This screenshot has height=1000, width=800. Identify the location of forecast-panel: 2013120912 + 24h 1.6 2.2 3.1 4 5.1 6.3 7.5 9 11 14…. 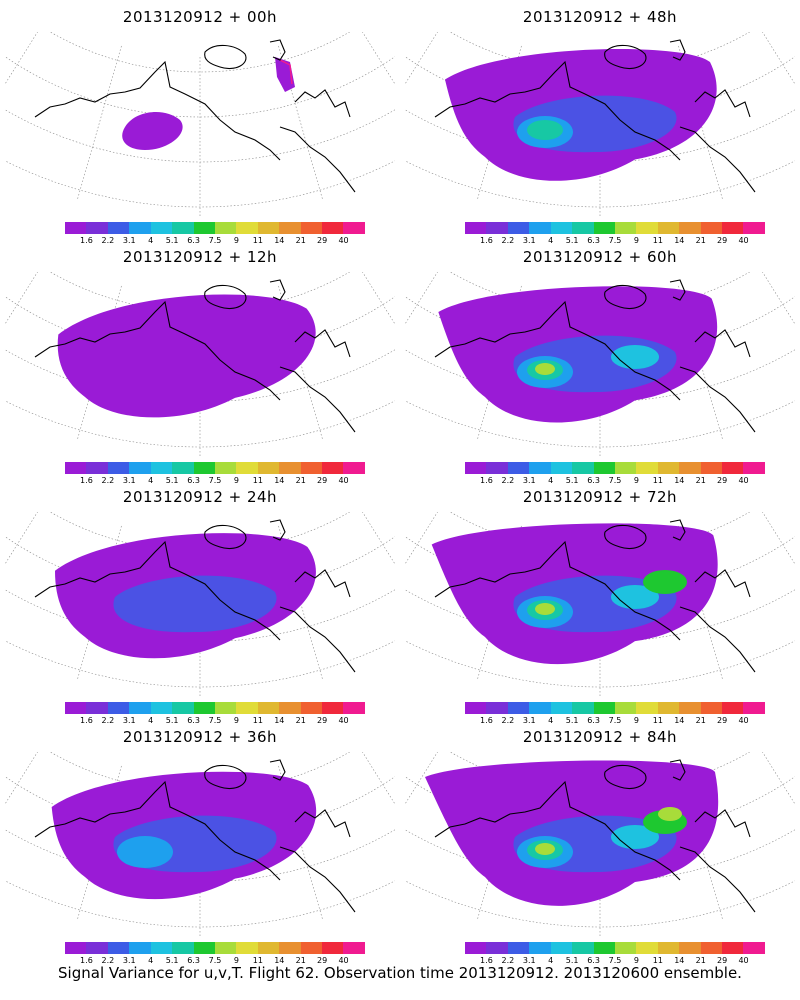
(200, 605).